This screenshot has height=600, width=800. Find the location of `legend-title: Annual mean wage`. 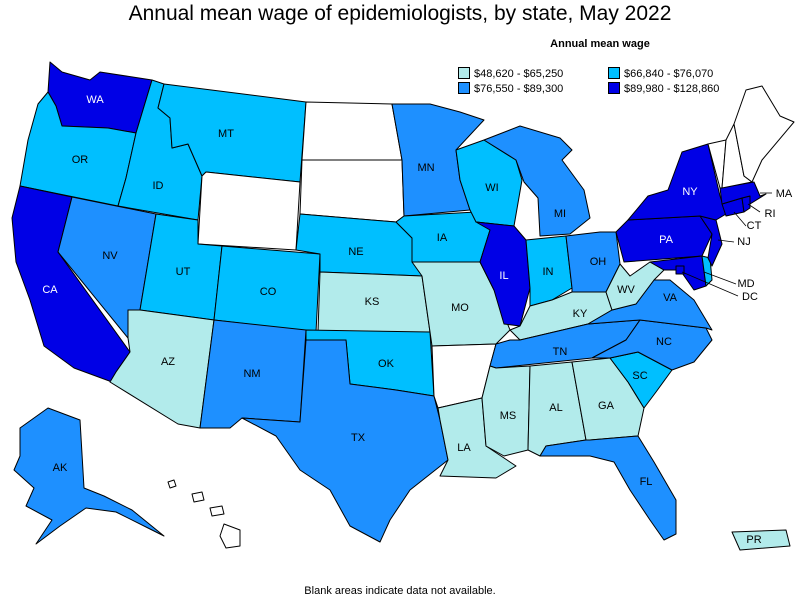

legend-title: Annual mean wage is located at coordinates (600, 44).